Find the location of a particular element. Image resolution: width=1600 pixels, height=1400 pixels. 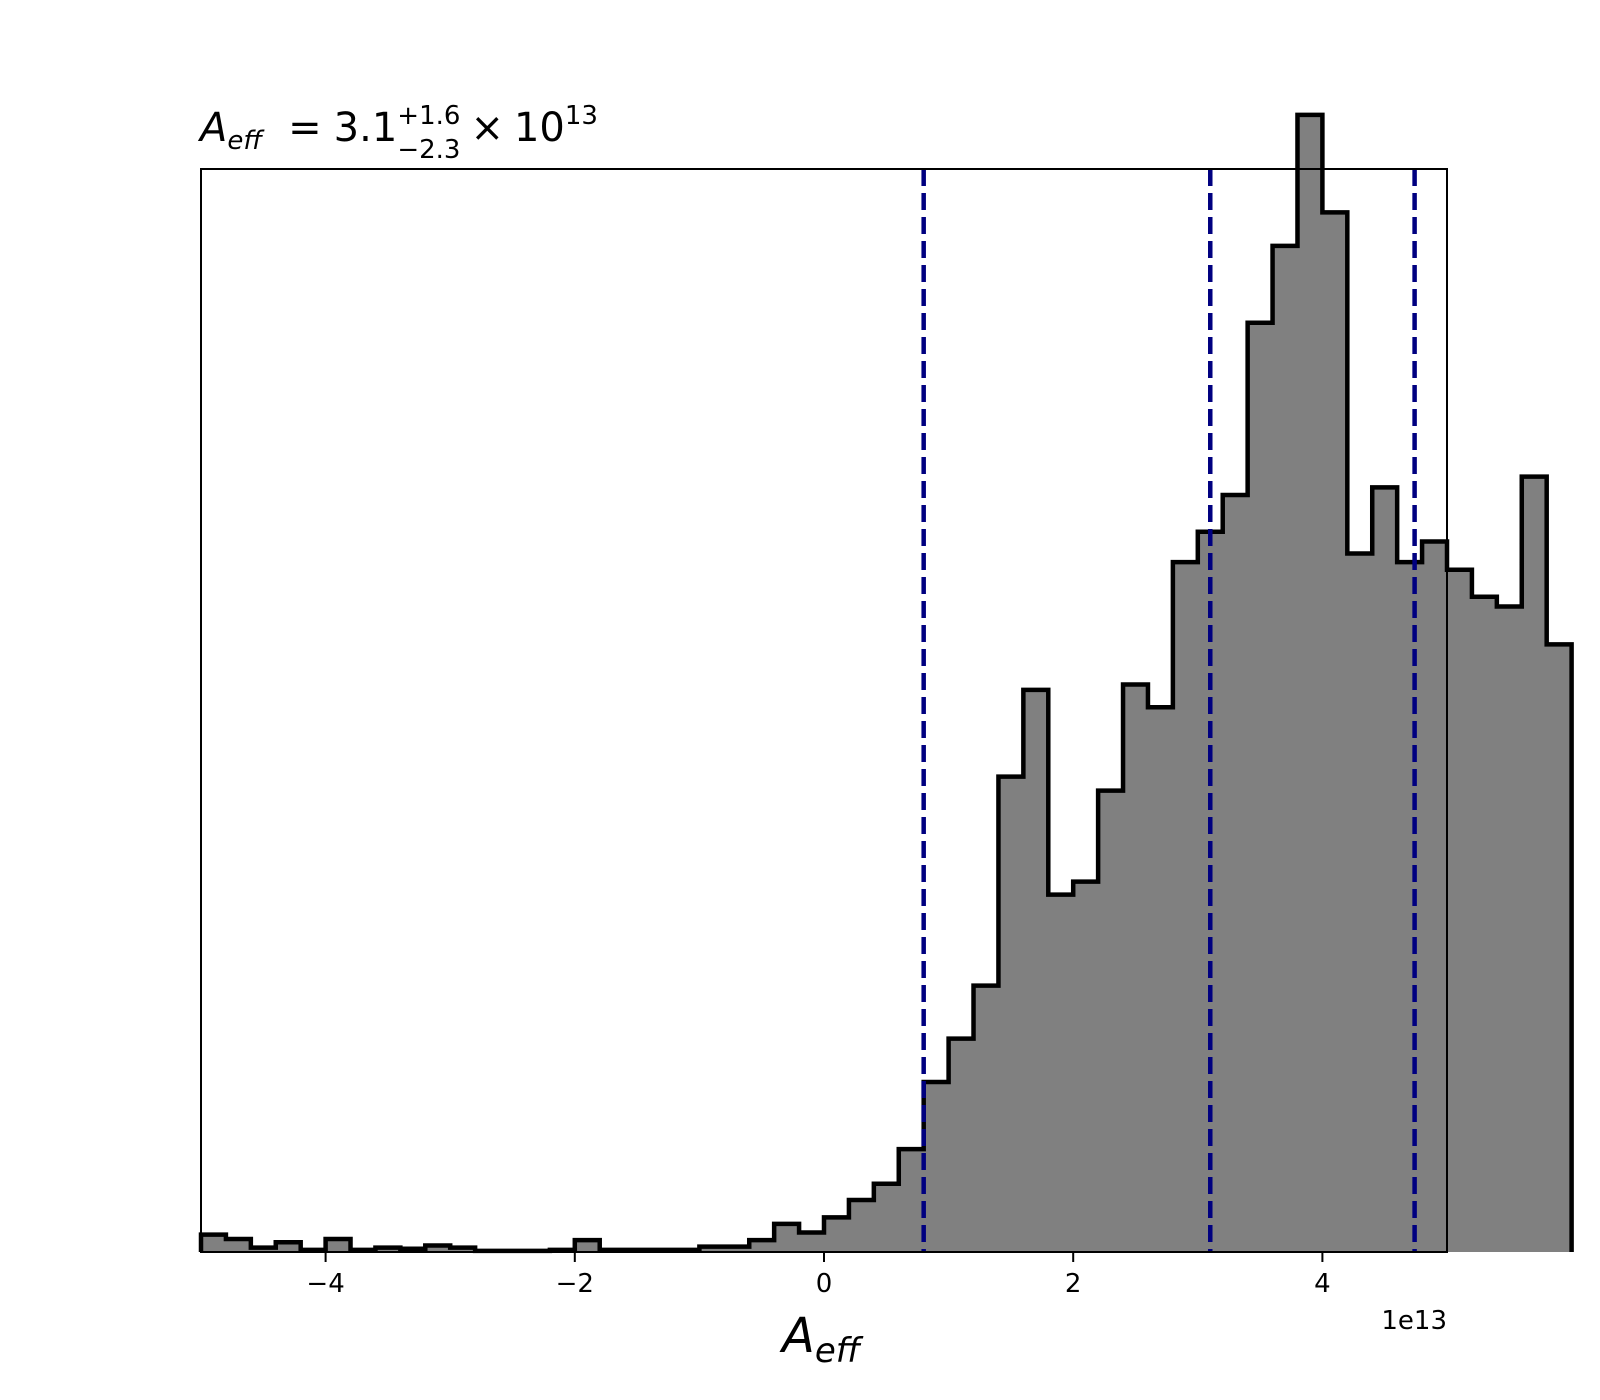

title-value: 3.1 is located at coordinates (366, 128).